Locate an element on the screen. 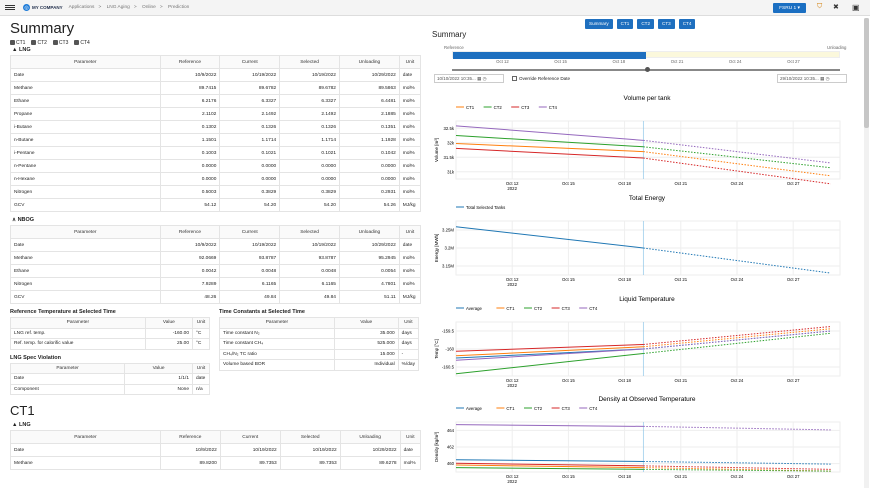 This screenshot has height=490, width=870. table-cell: Nitrogen is located at coordinates (85, 284).